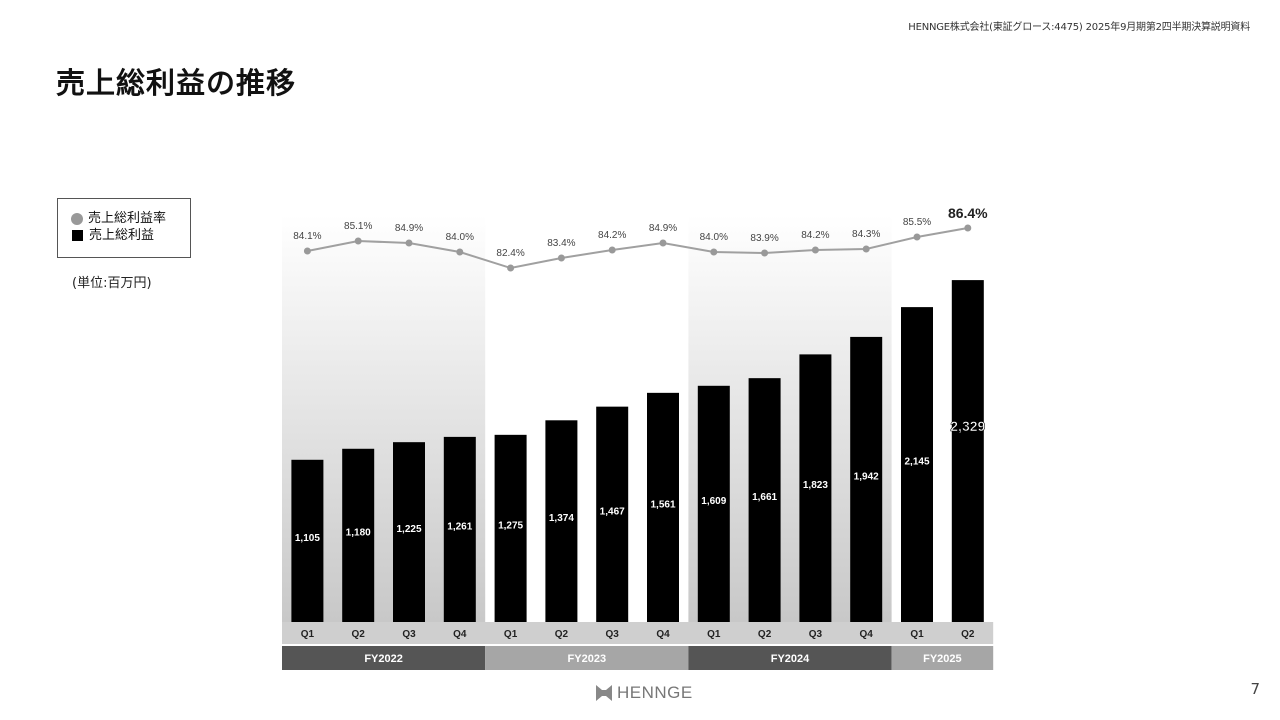 This screenshot has width=1280, height=720. I want to click on bar-value-label: 1,180, so click(358, 532).